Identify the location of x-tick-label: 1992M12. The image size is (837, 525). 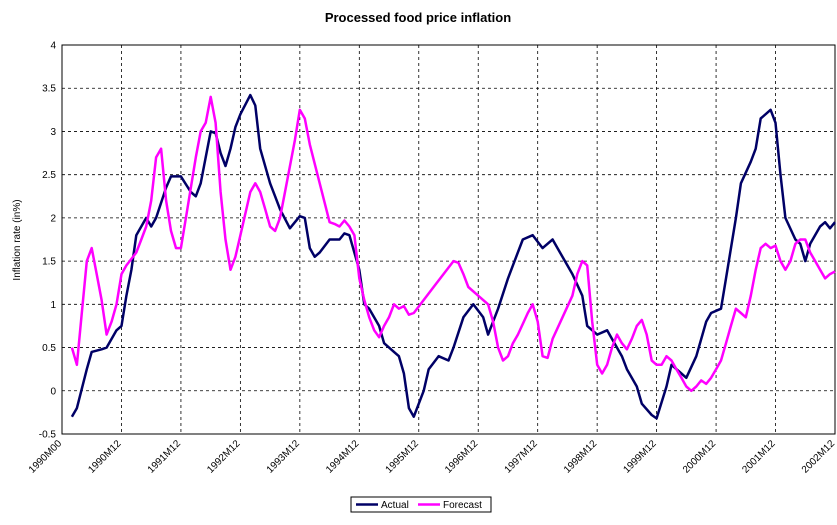
(224, 457).